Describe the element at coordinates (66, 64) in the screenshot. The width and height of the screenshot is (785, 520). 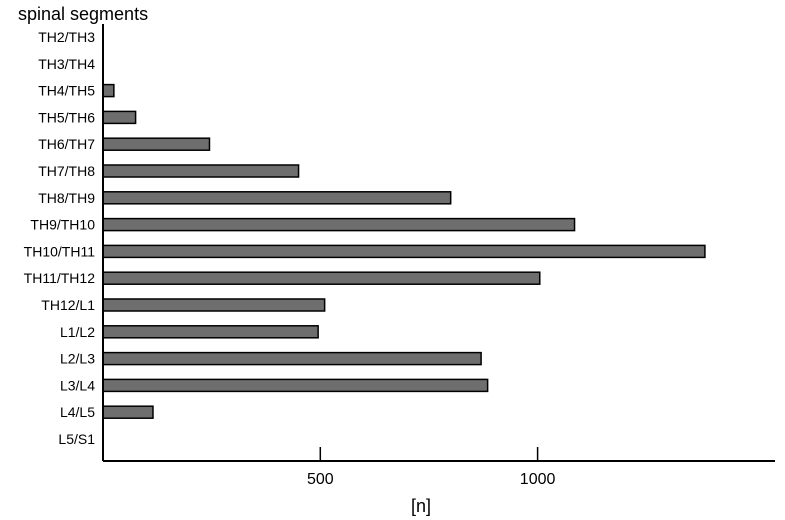
I see `category-label: TH3/TH4` at that location.